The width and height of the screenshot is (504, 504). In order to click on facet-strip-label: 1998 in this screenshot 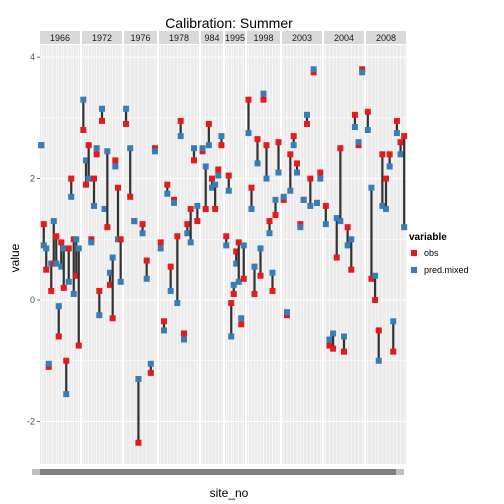, I will do `click(263, 38)`.